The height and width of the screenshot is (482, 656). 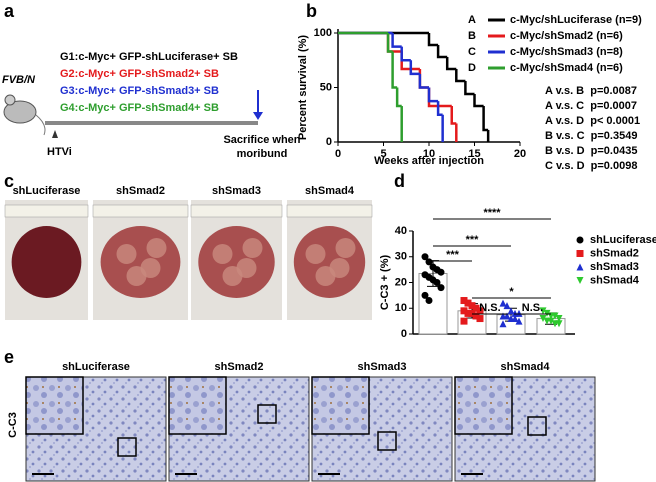 I want to click on significance: ****, so click(x=492, y=213).